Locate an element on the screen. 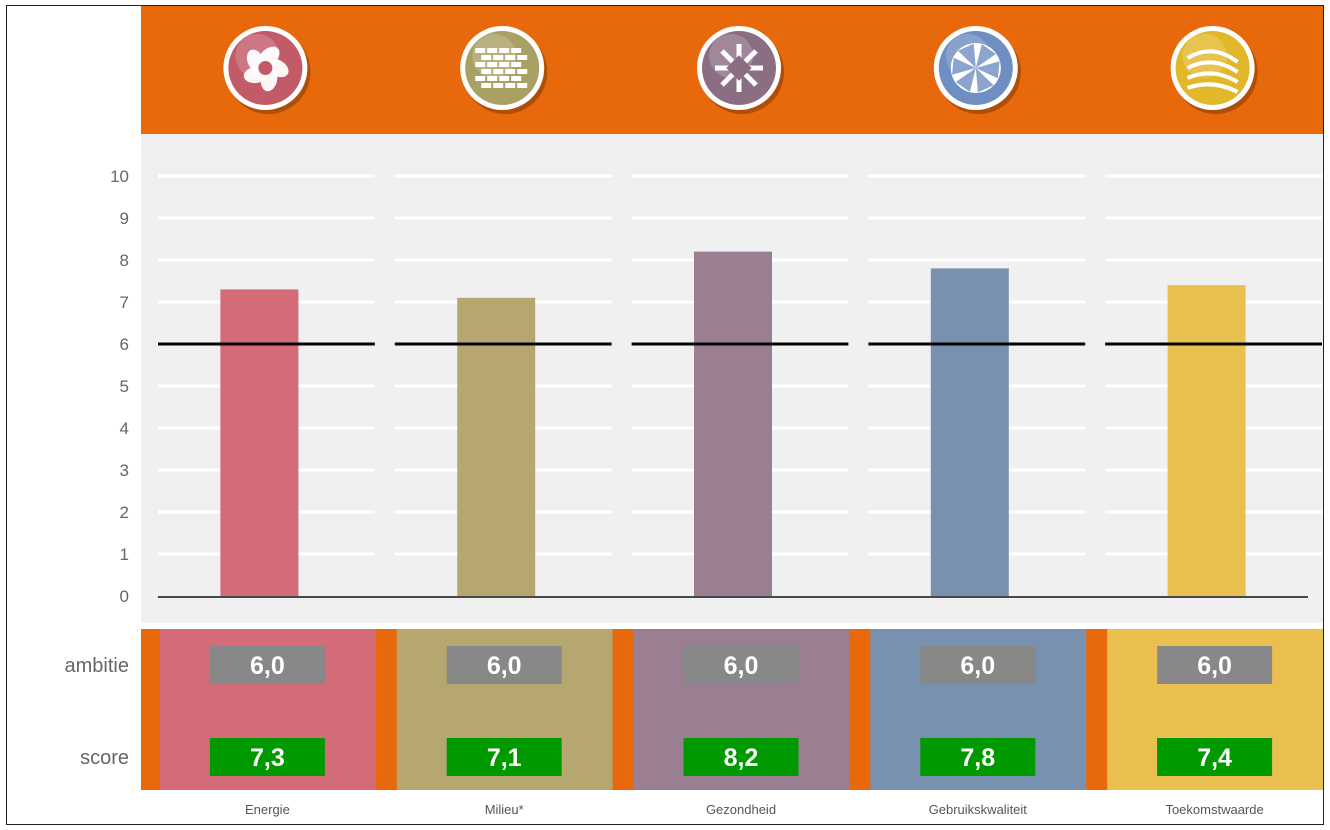 This screenshot has width=1330, height=830. category-label: Toekomstwaarde is located at coordinates (1214, 809).